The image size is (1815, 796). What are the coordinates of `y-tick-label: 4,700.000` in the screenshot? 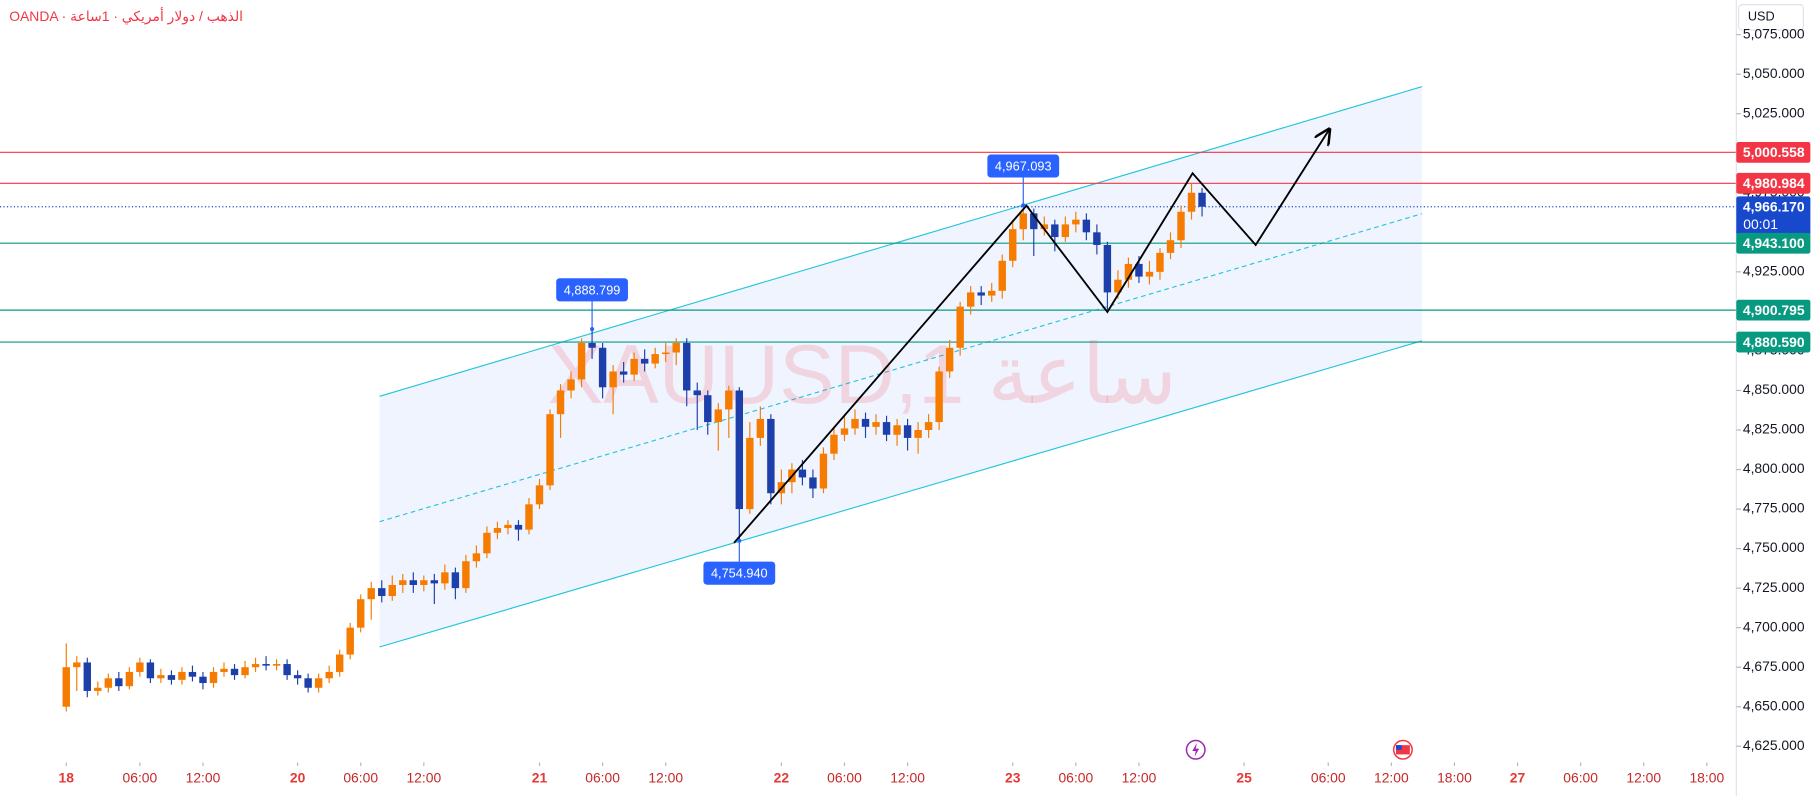 It's located at (1774, 626).